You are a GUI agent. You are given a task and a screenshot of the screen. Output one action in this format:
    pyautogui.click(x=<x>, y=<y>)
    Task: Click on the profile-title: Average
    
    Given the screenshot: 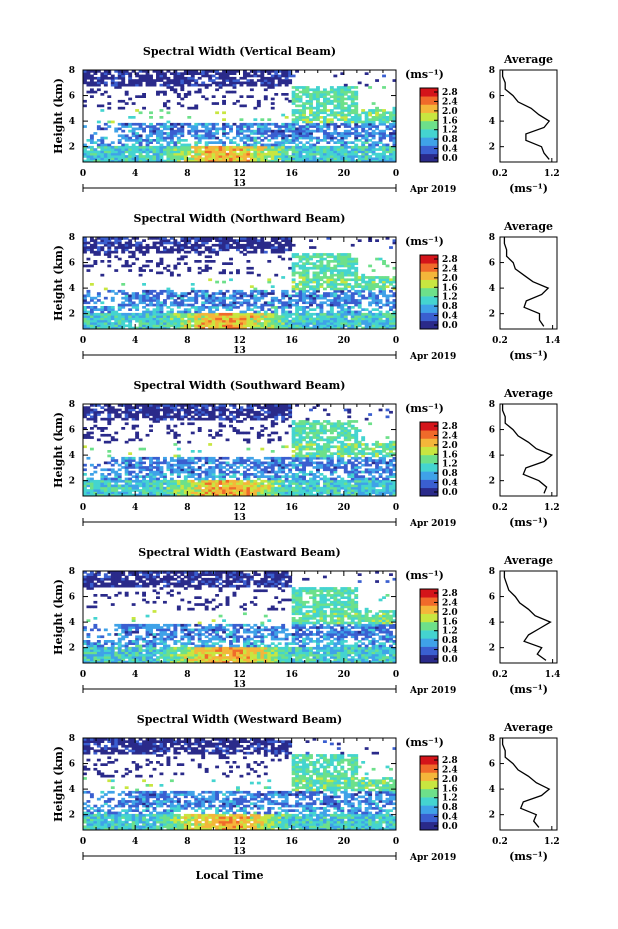 What is the action you would take?
    pyautogui.click(x=528, y=226)
    